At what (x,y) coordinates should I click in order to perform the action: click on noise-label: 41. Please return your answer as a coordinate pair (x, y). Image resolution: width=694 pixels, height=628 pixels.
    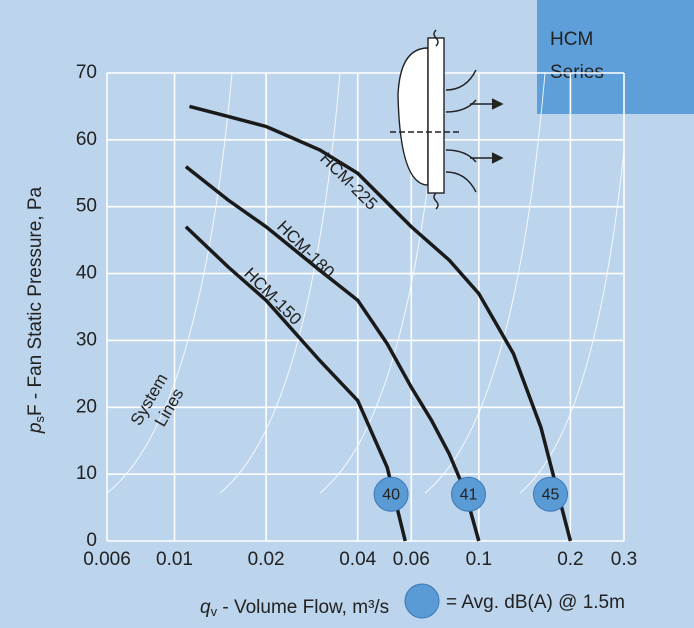
    Looking at the image, I should click on (469, 494).